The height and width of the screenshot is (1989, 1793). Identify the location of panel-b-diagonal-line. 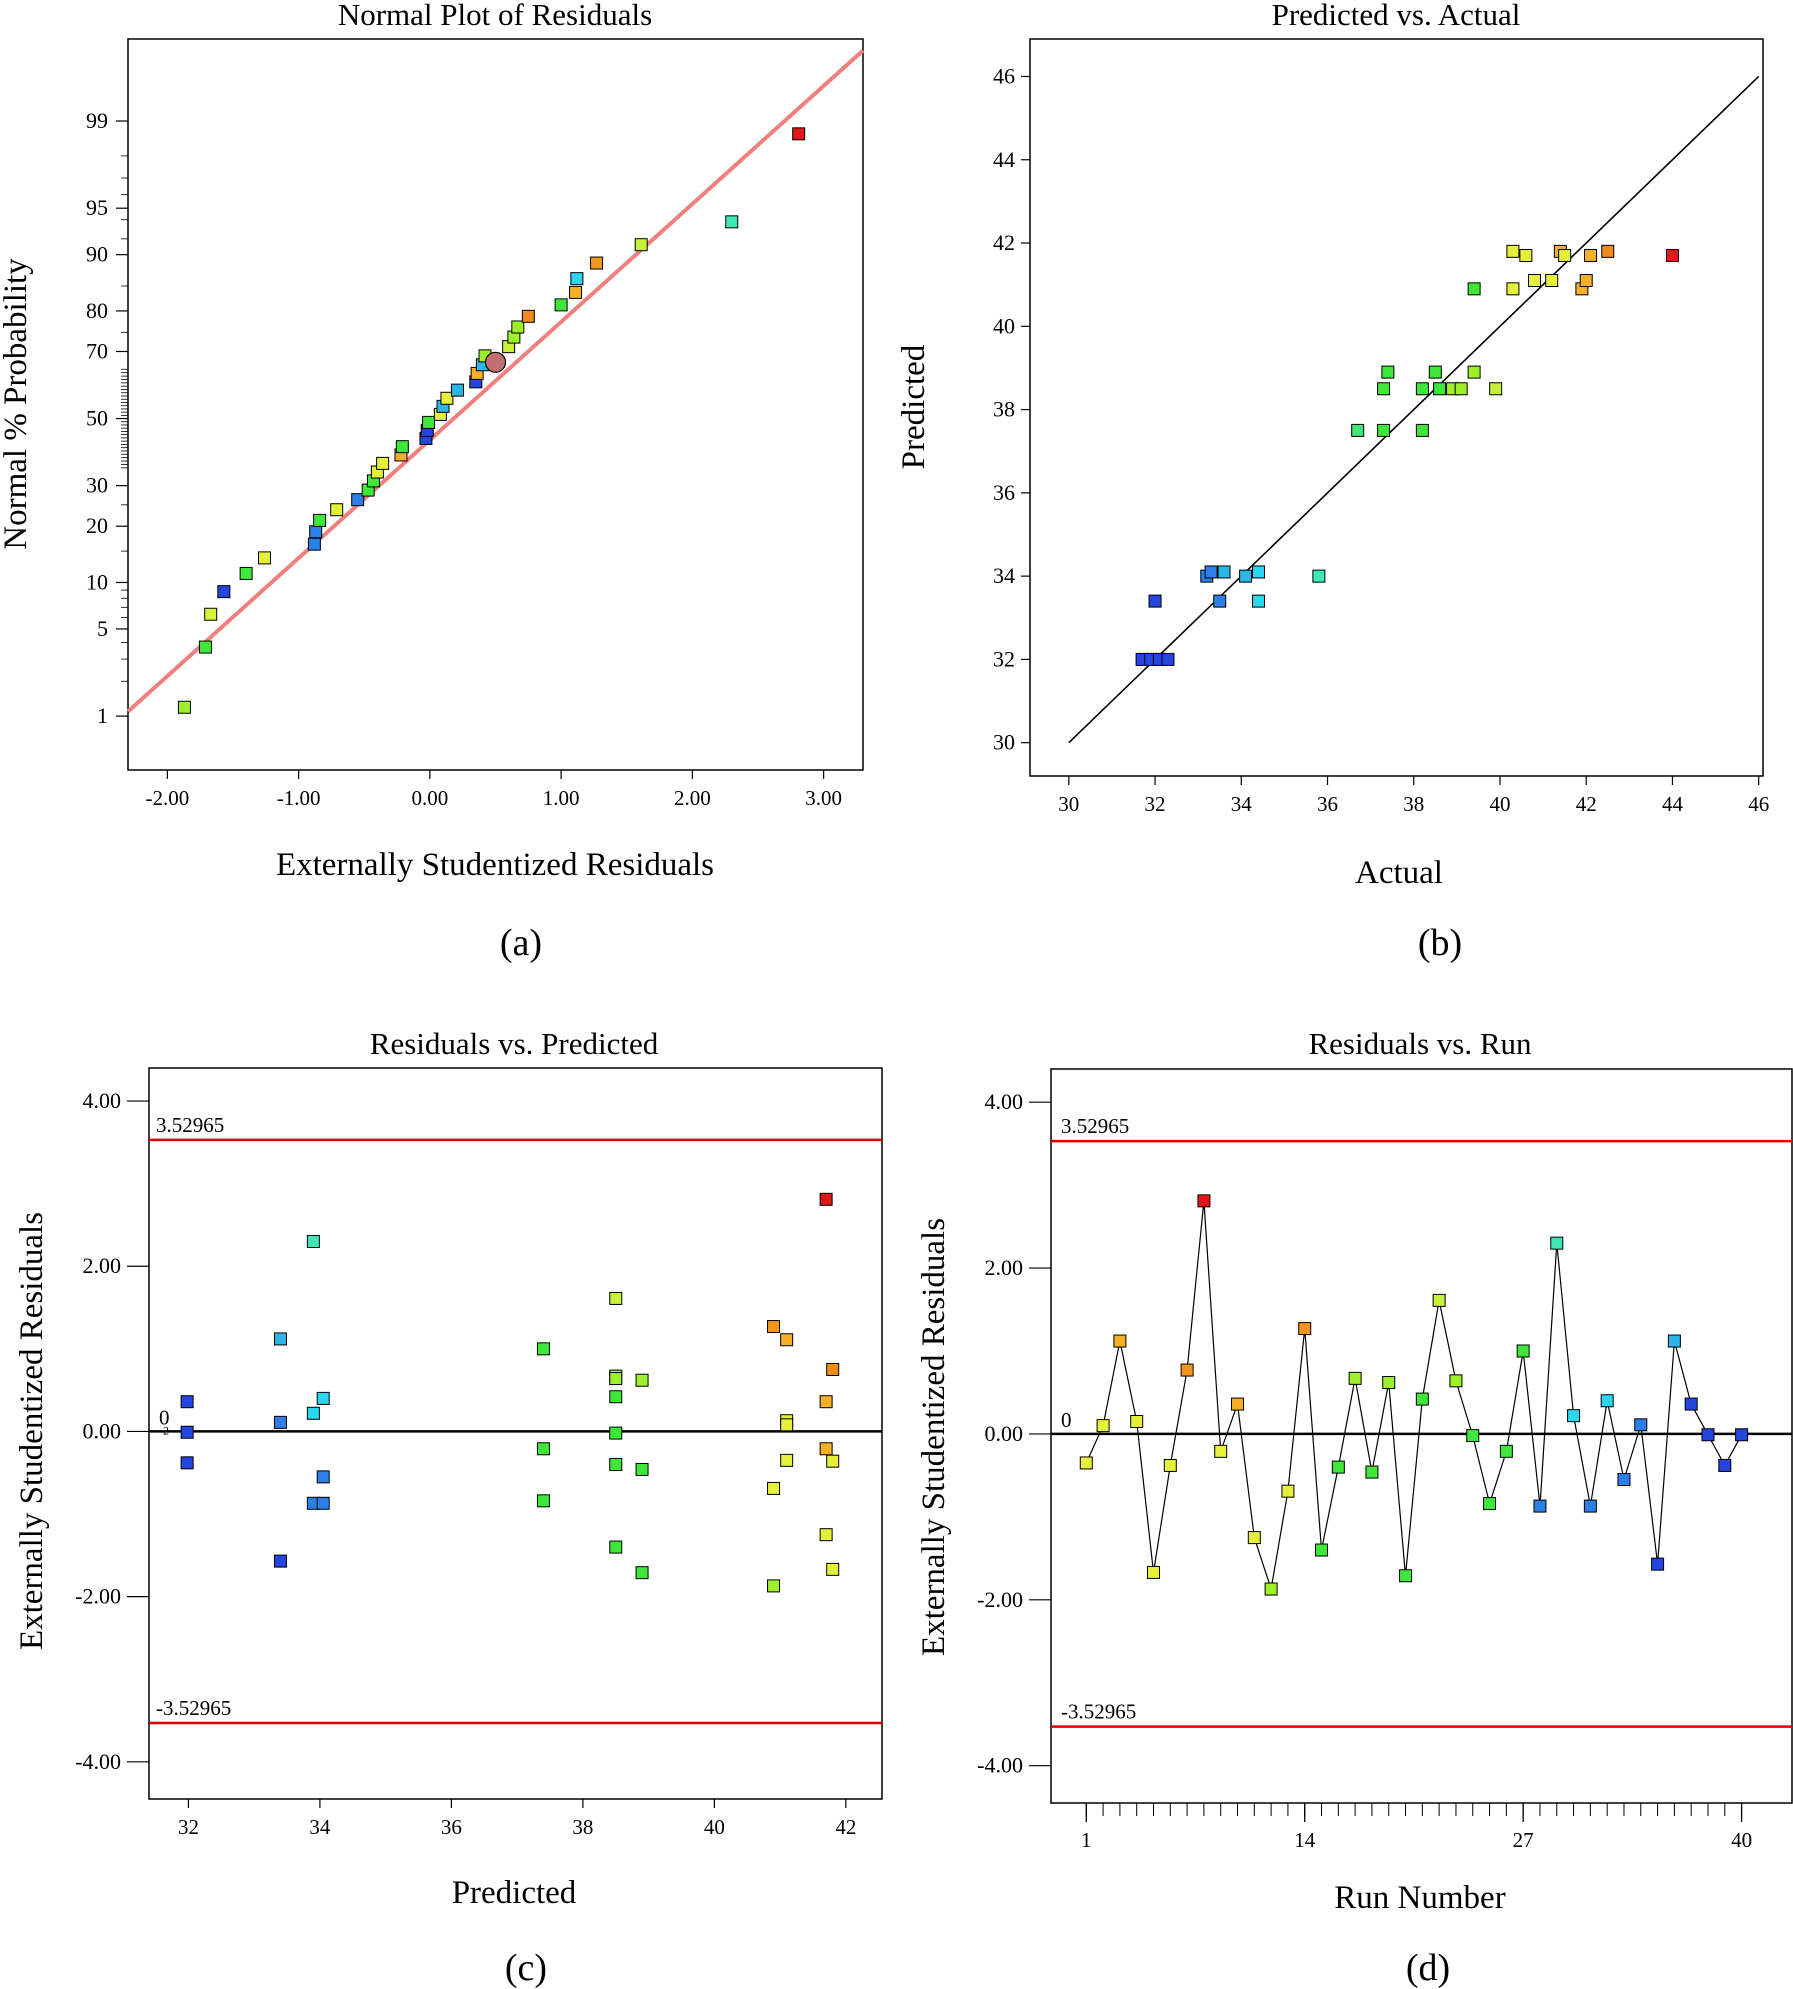
(1414, 409).